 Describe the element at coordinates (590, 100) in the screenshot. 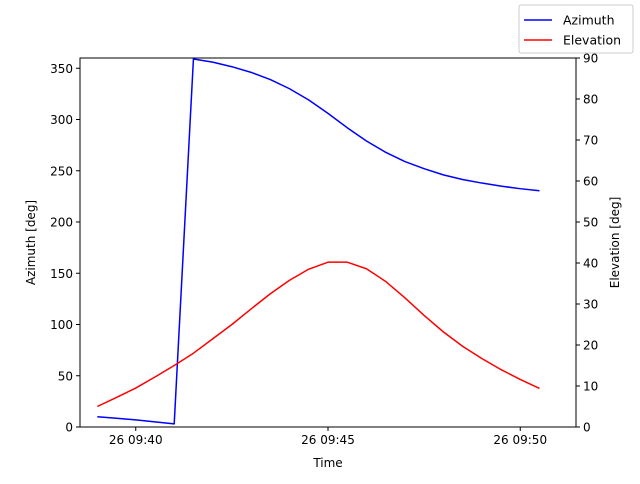

I see `y-right-tick-label: 80` at that location.